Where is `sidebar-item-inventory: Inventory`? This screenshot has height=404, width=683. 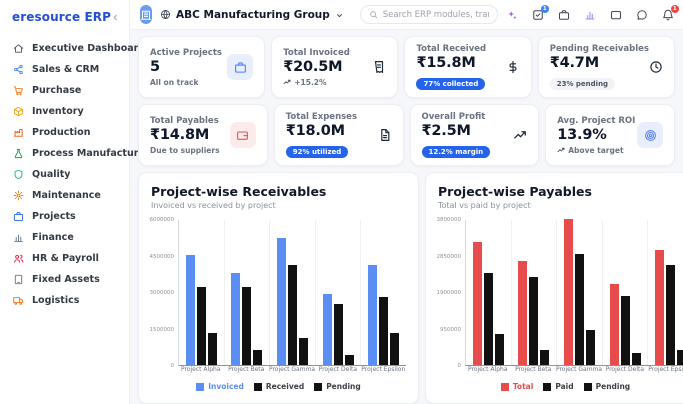 sidebar-item-inventory: Inventory is located at coordinates (64, 111).